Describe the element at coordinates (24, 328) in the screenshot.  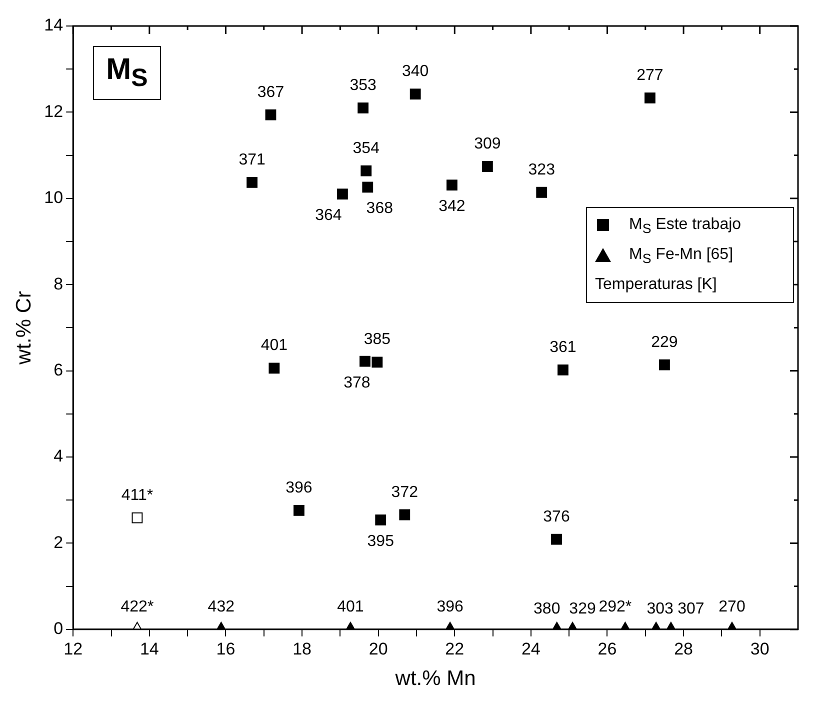
I see `y-axis-title: wt.% Cr` at that location.